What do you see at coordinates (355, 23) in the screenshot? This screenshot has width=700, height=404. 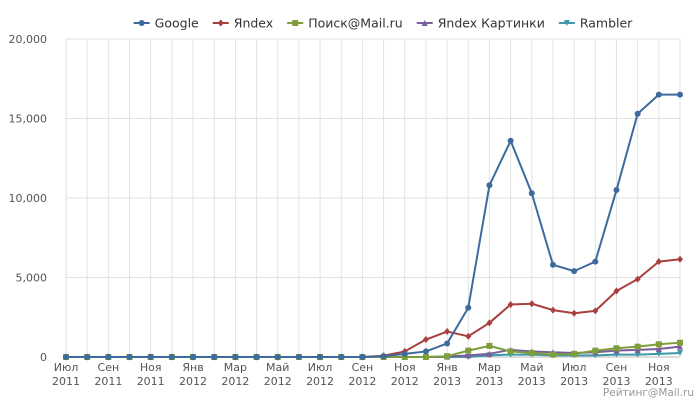 I see `legend-label: Поиск@Mail.ru` at bounding box center [355, 23].